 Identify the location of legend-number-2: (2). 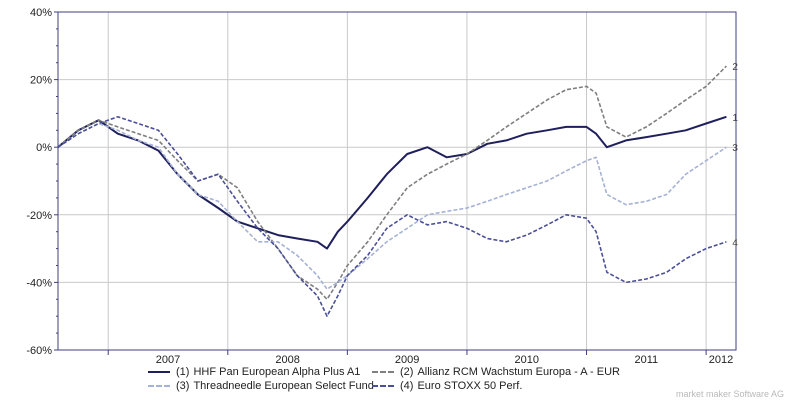
(407, 372).